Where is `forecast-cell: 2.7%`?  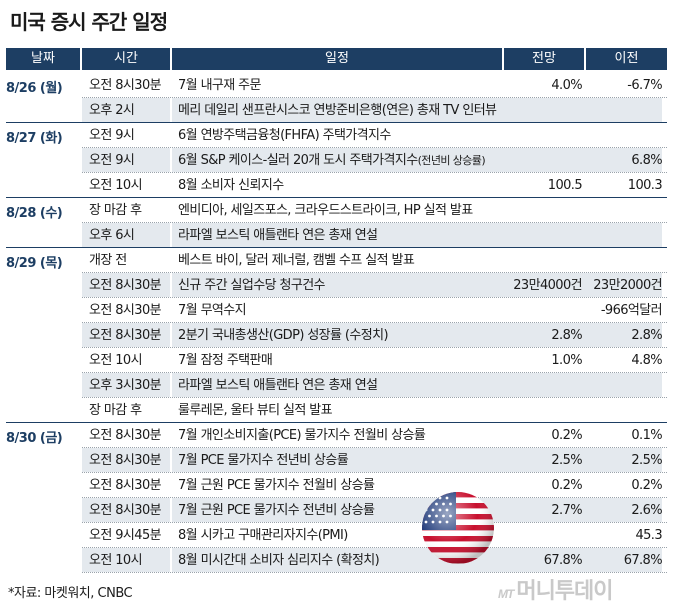 forecast-cell: 2.7% is located at coordinates (566, 510).